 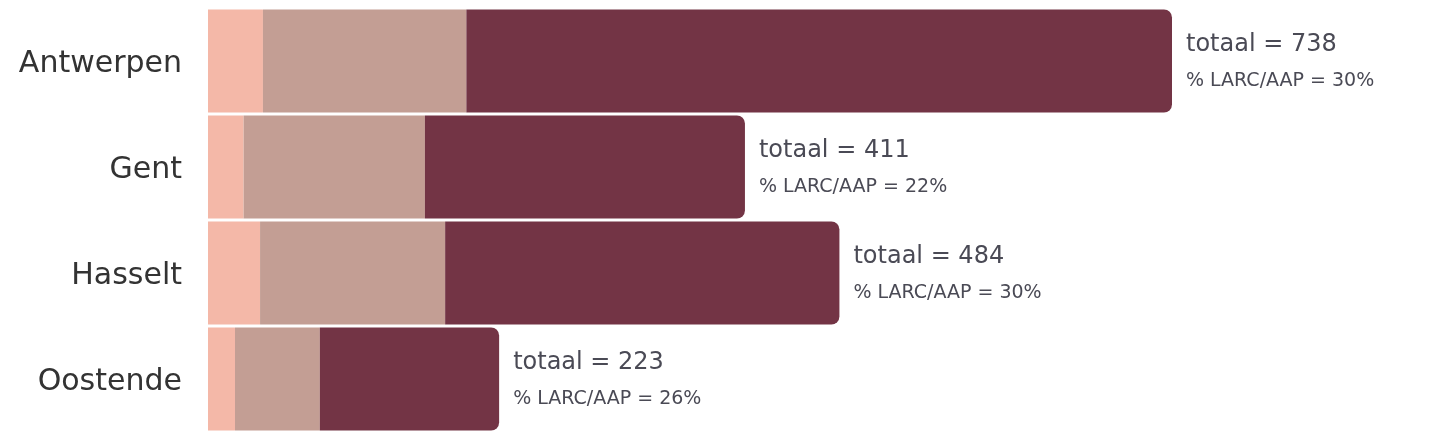 What do you see at coordinates (947, 291) in the screenshot?
I see `annotation: % LARC/AAP = 30%` at bounding box center [947, 291].